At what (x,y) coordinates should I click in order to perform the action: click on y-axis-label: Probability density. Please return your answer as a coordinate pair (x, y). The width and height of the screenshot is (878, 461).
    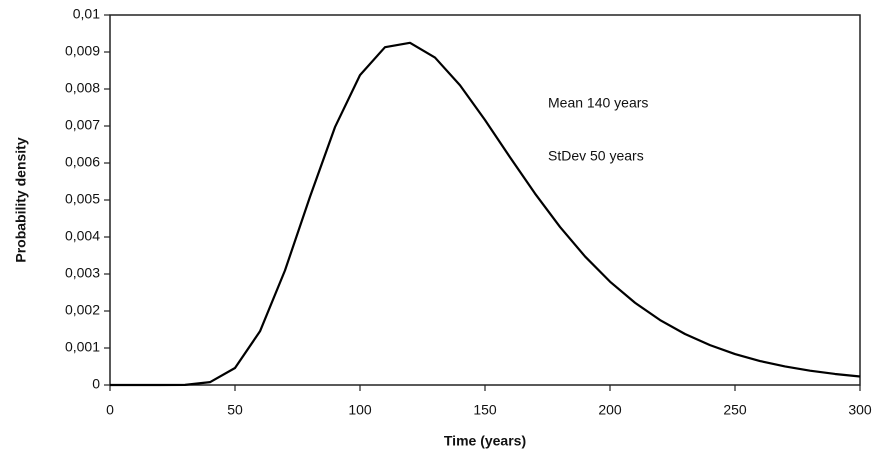
    Looking at the image, I should click on (21, 199).